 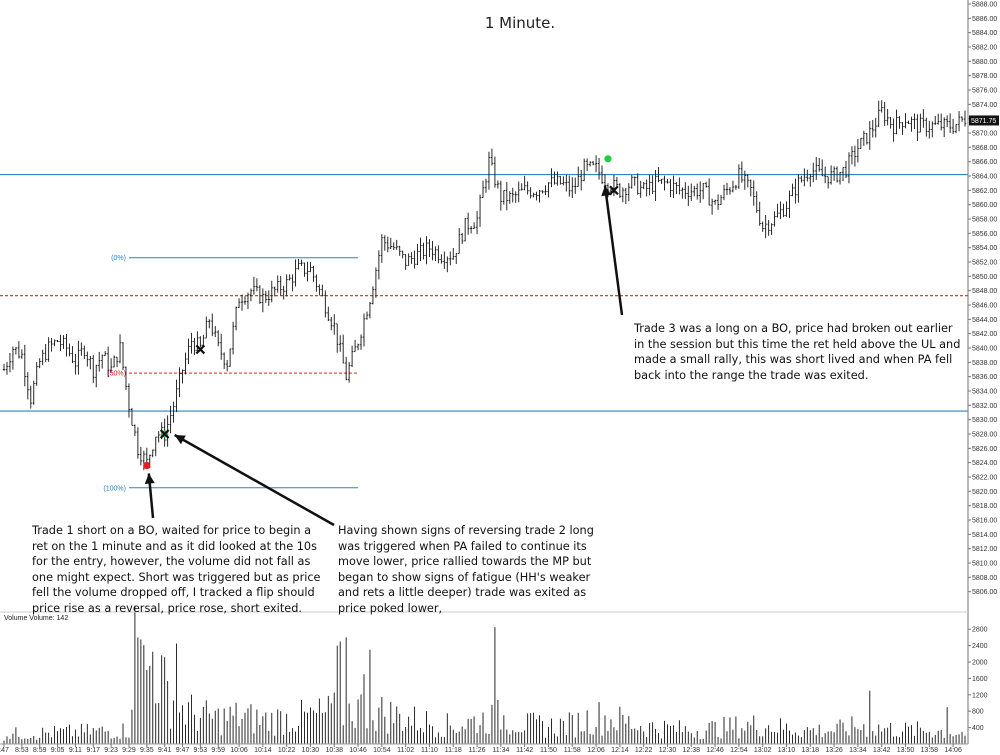 What do you see at coordinates (75, 750) in the screenshot?
I see `time-tick-label: 9:11` at bounding box center [75, 750].